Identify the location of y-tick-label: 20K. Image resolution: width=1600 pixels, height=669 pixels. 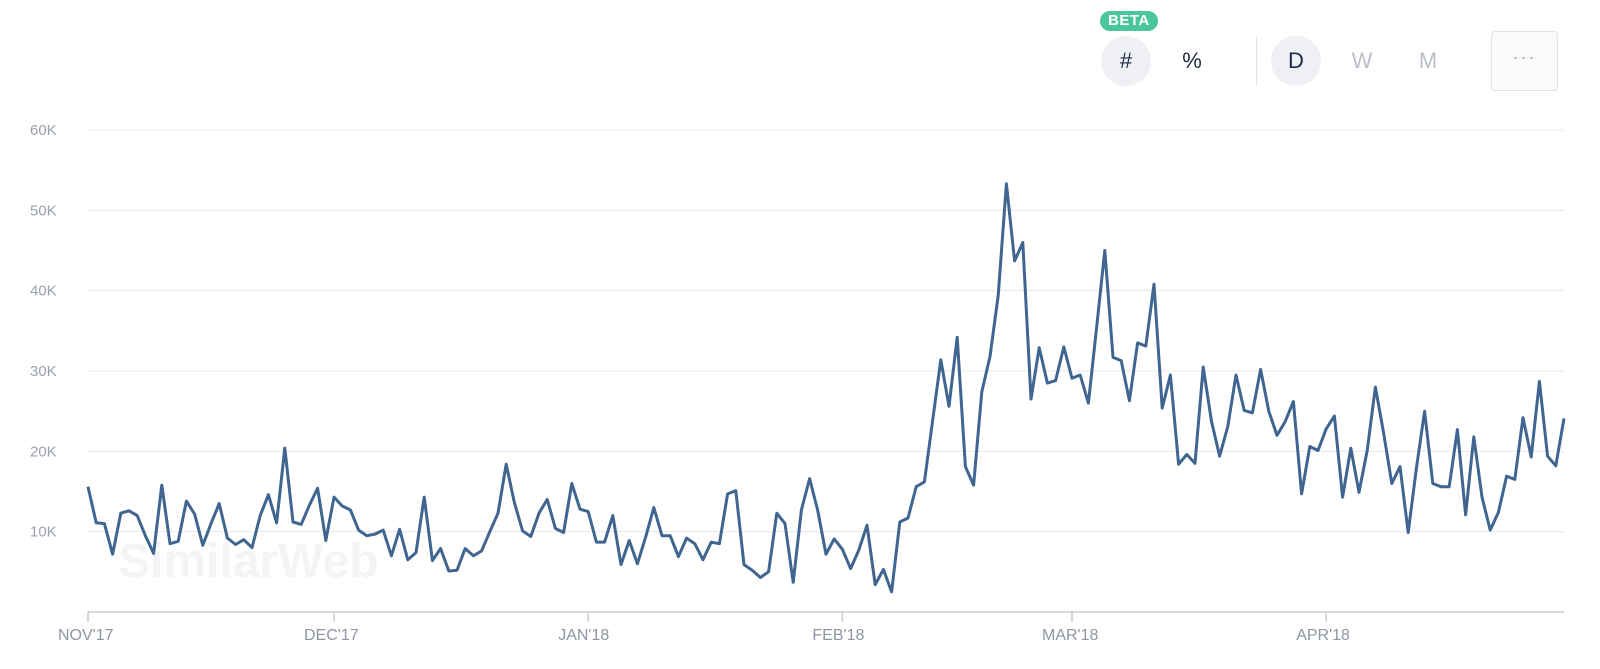
(43, 451).